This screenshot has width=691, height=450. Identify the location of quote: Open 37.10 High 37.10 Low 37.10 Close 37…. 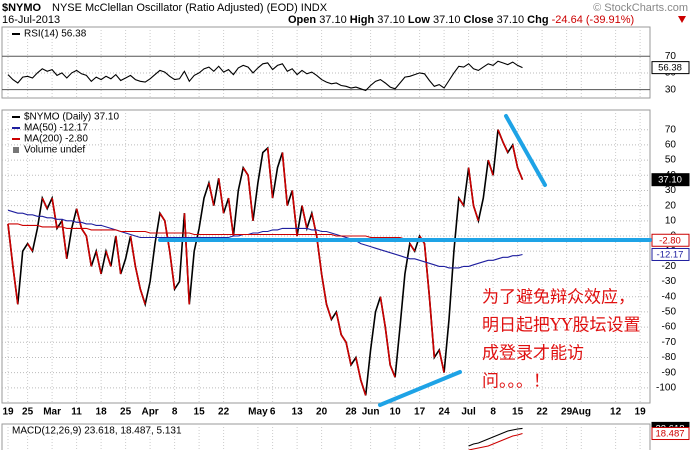
(461, 20).